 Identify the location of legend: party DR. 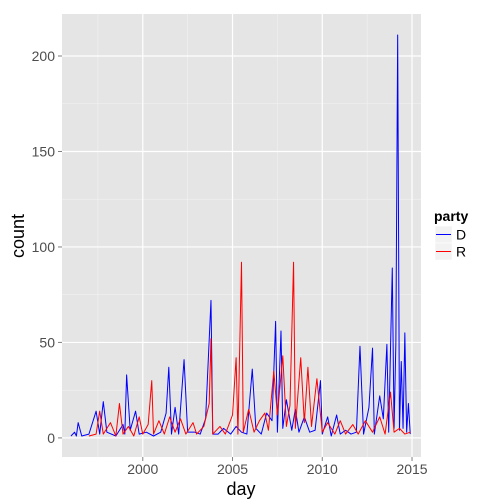
(451, 234).